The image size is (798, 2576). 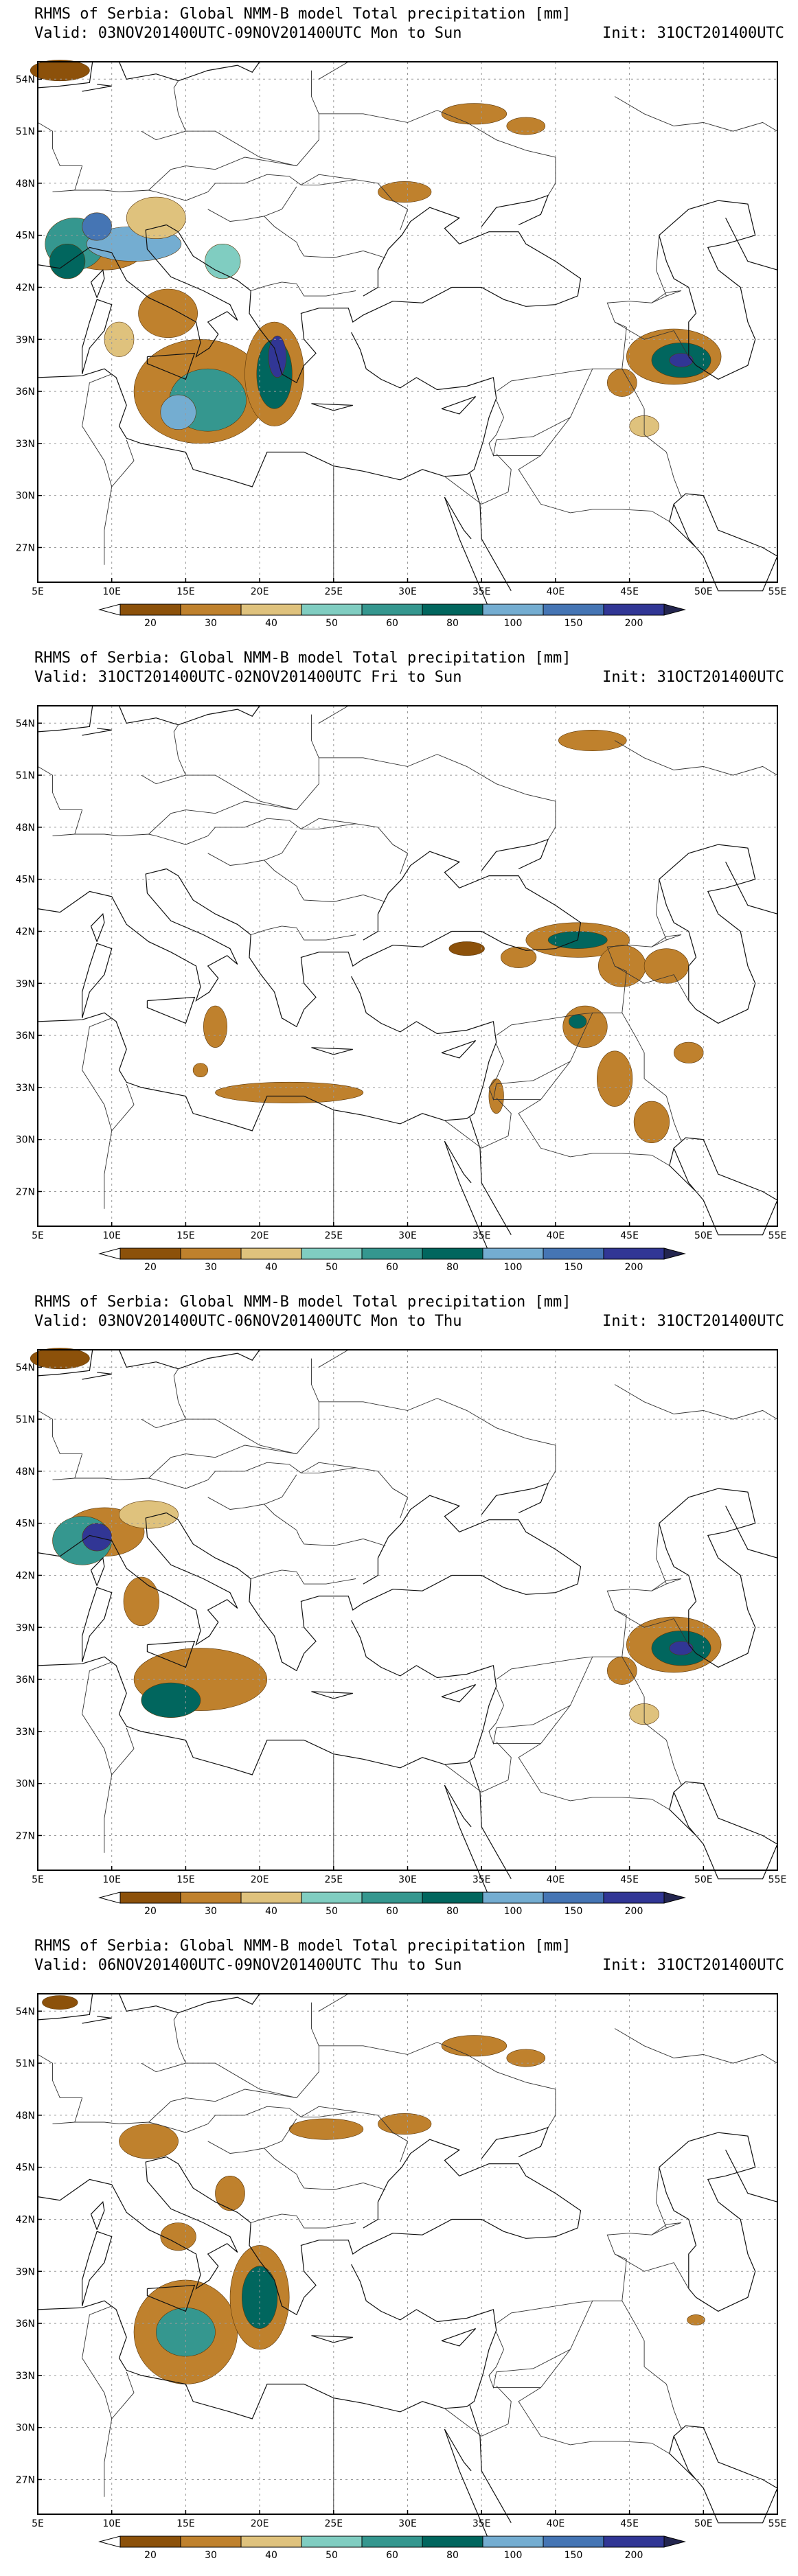 I want to click on y-tick-label: 33N, so click(x=26, y=2376).